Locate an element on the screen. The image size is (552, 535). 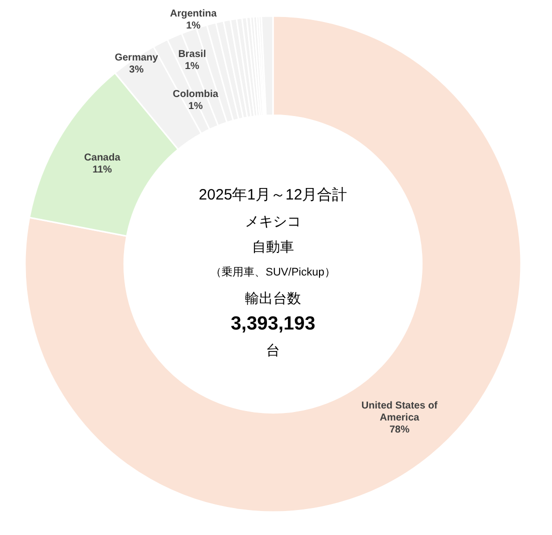
text: メキシコ is located at coordinates (273, 220).